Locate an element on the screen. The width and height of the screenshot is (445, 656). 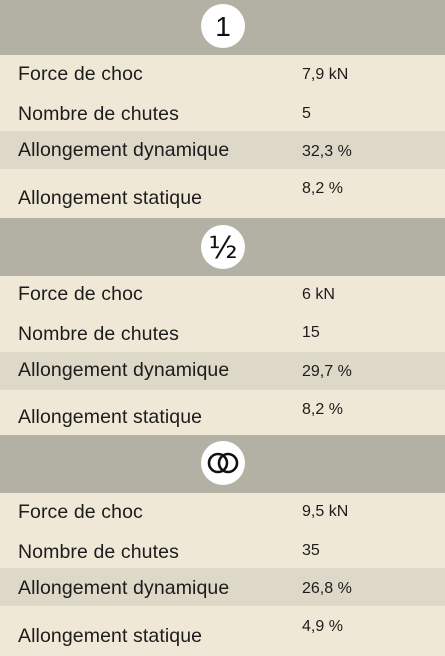
row-falls-count: Nombre de chutes 15 is located at coordinates (222, 333).